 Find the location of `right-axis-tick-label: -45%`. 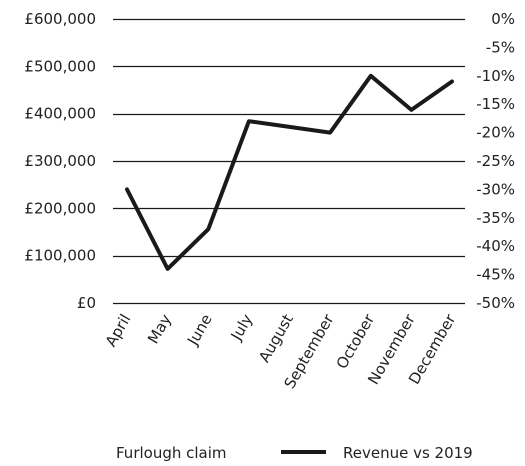

right-axis-tick-label: -45% is located at coordinates (495, 275).